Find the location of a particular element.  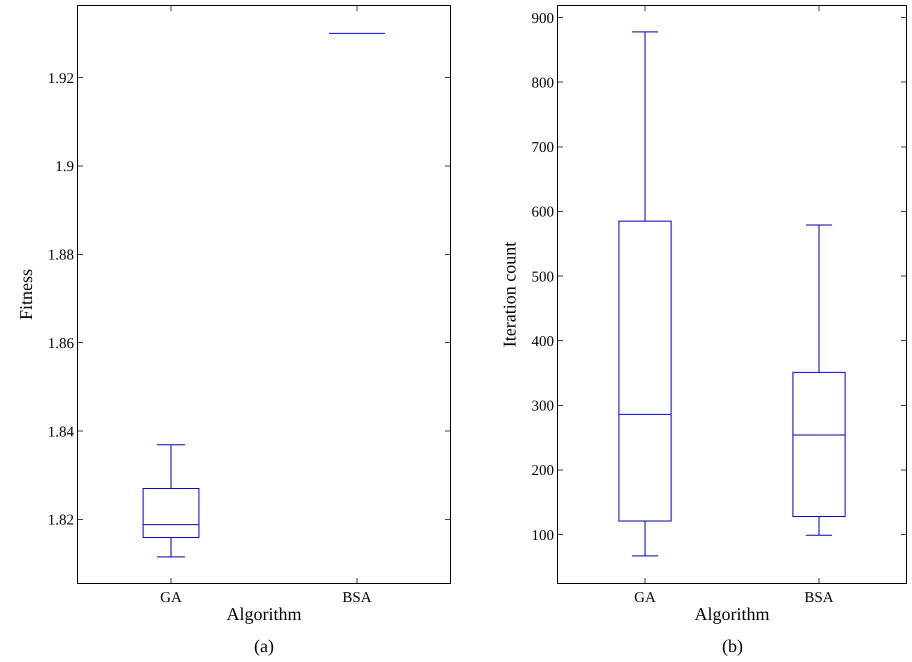

y-tick-label: 900 is located at coordinates (543, 18).